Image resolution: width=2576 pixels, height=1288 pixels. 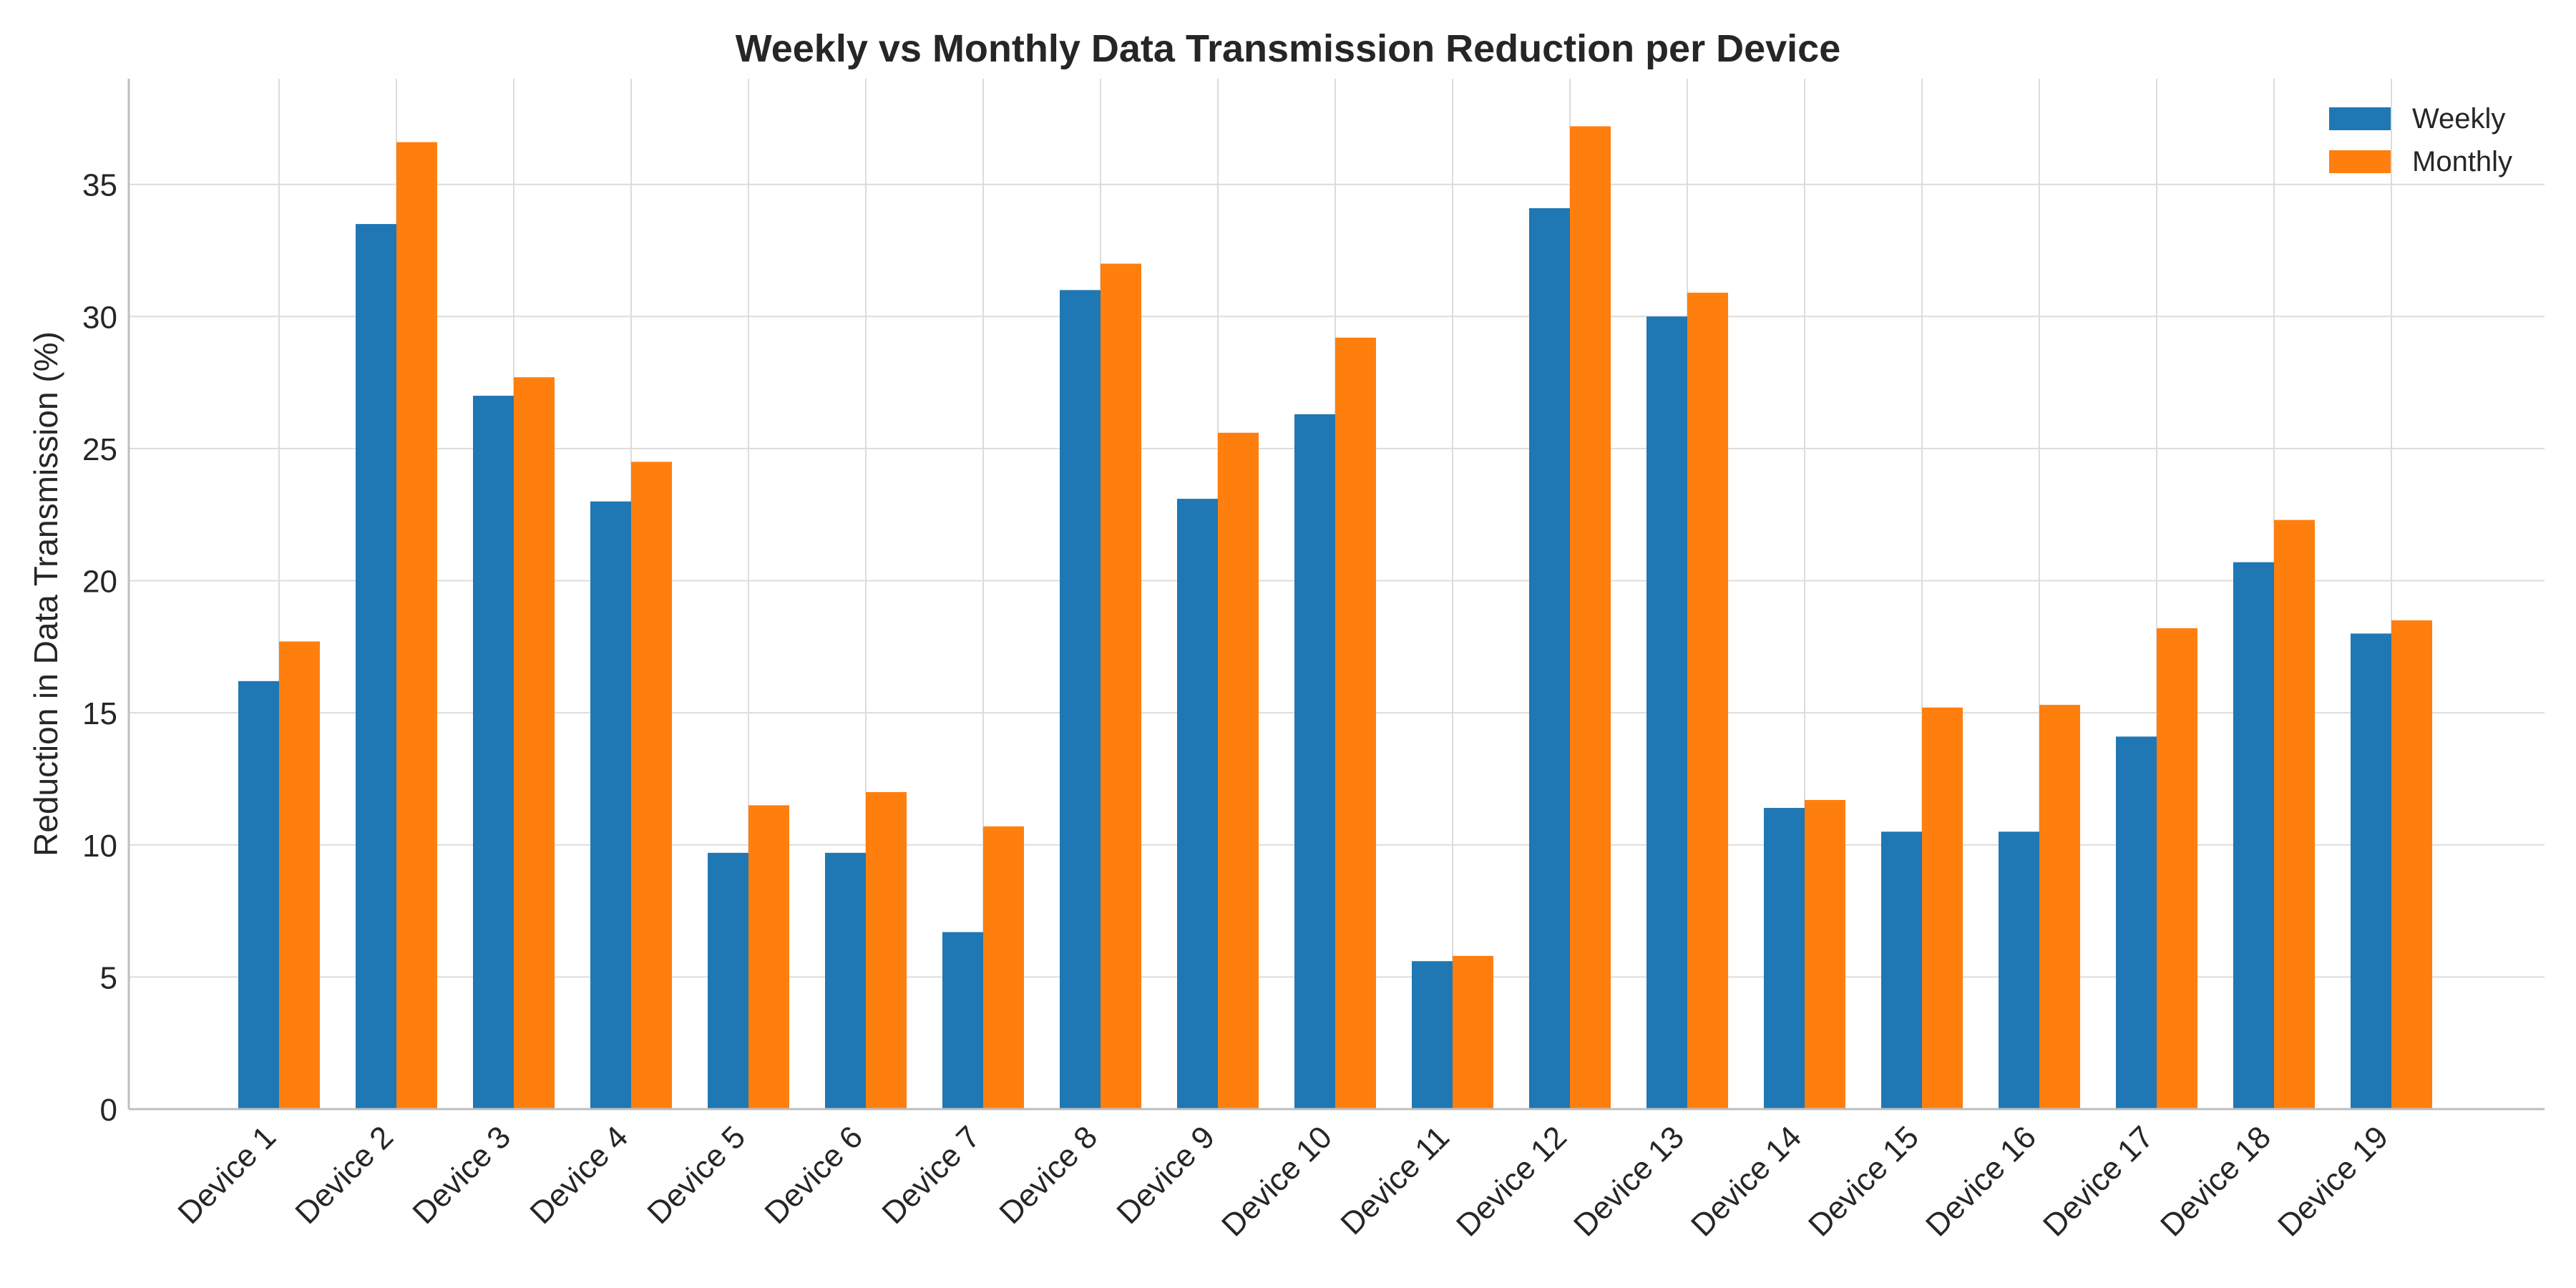 I want to click on y-axis-label: Reduction in Data Transmission (%), so click(x=45, y=594).